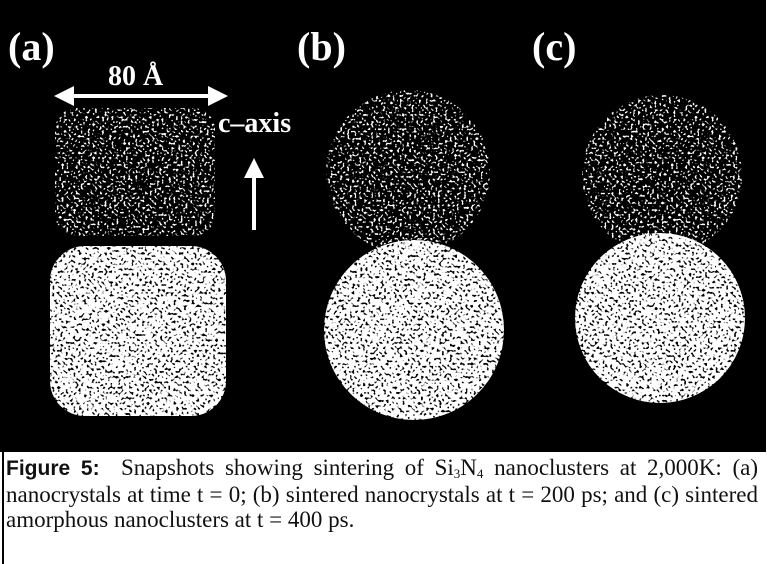  What do you see at coordinates (414, 330) in the screenshot?
I see `cluster-b-bottom` at bounding box center [414, 330].